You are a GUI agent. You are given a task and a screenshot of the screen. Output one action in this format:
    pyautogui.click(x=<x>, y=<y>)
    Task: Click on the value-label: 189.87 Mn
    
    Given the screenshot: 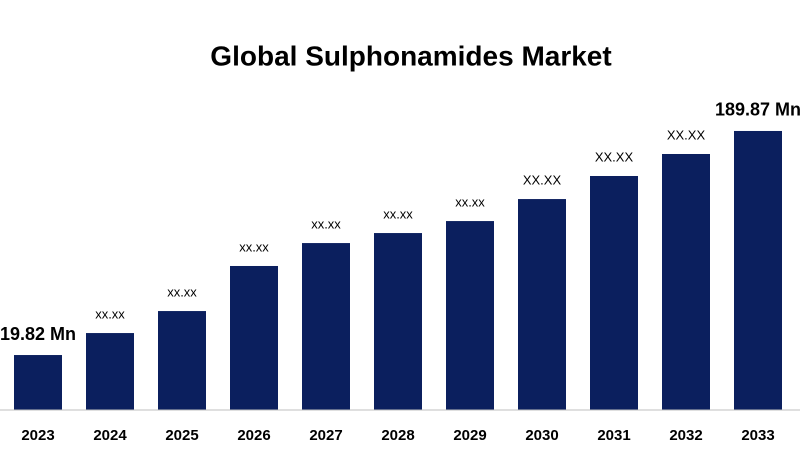 What is the action you would take?
    pyautogui.click(x=757, y=110)
    